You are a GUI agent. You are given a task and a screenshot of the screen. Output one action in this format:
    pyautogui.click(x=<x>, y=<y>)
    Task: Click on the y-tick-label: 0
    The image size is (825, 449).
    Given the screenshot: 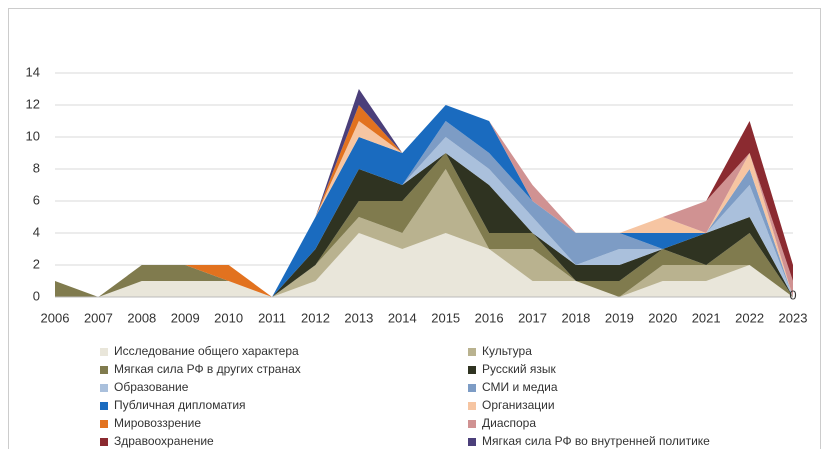 What is the action you would take?
    pyautogui.click(x=36, y=295)
    